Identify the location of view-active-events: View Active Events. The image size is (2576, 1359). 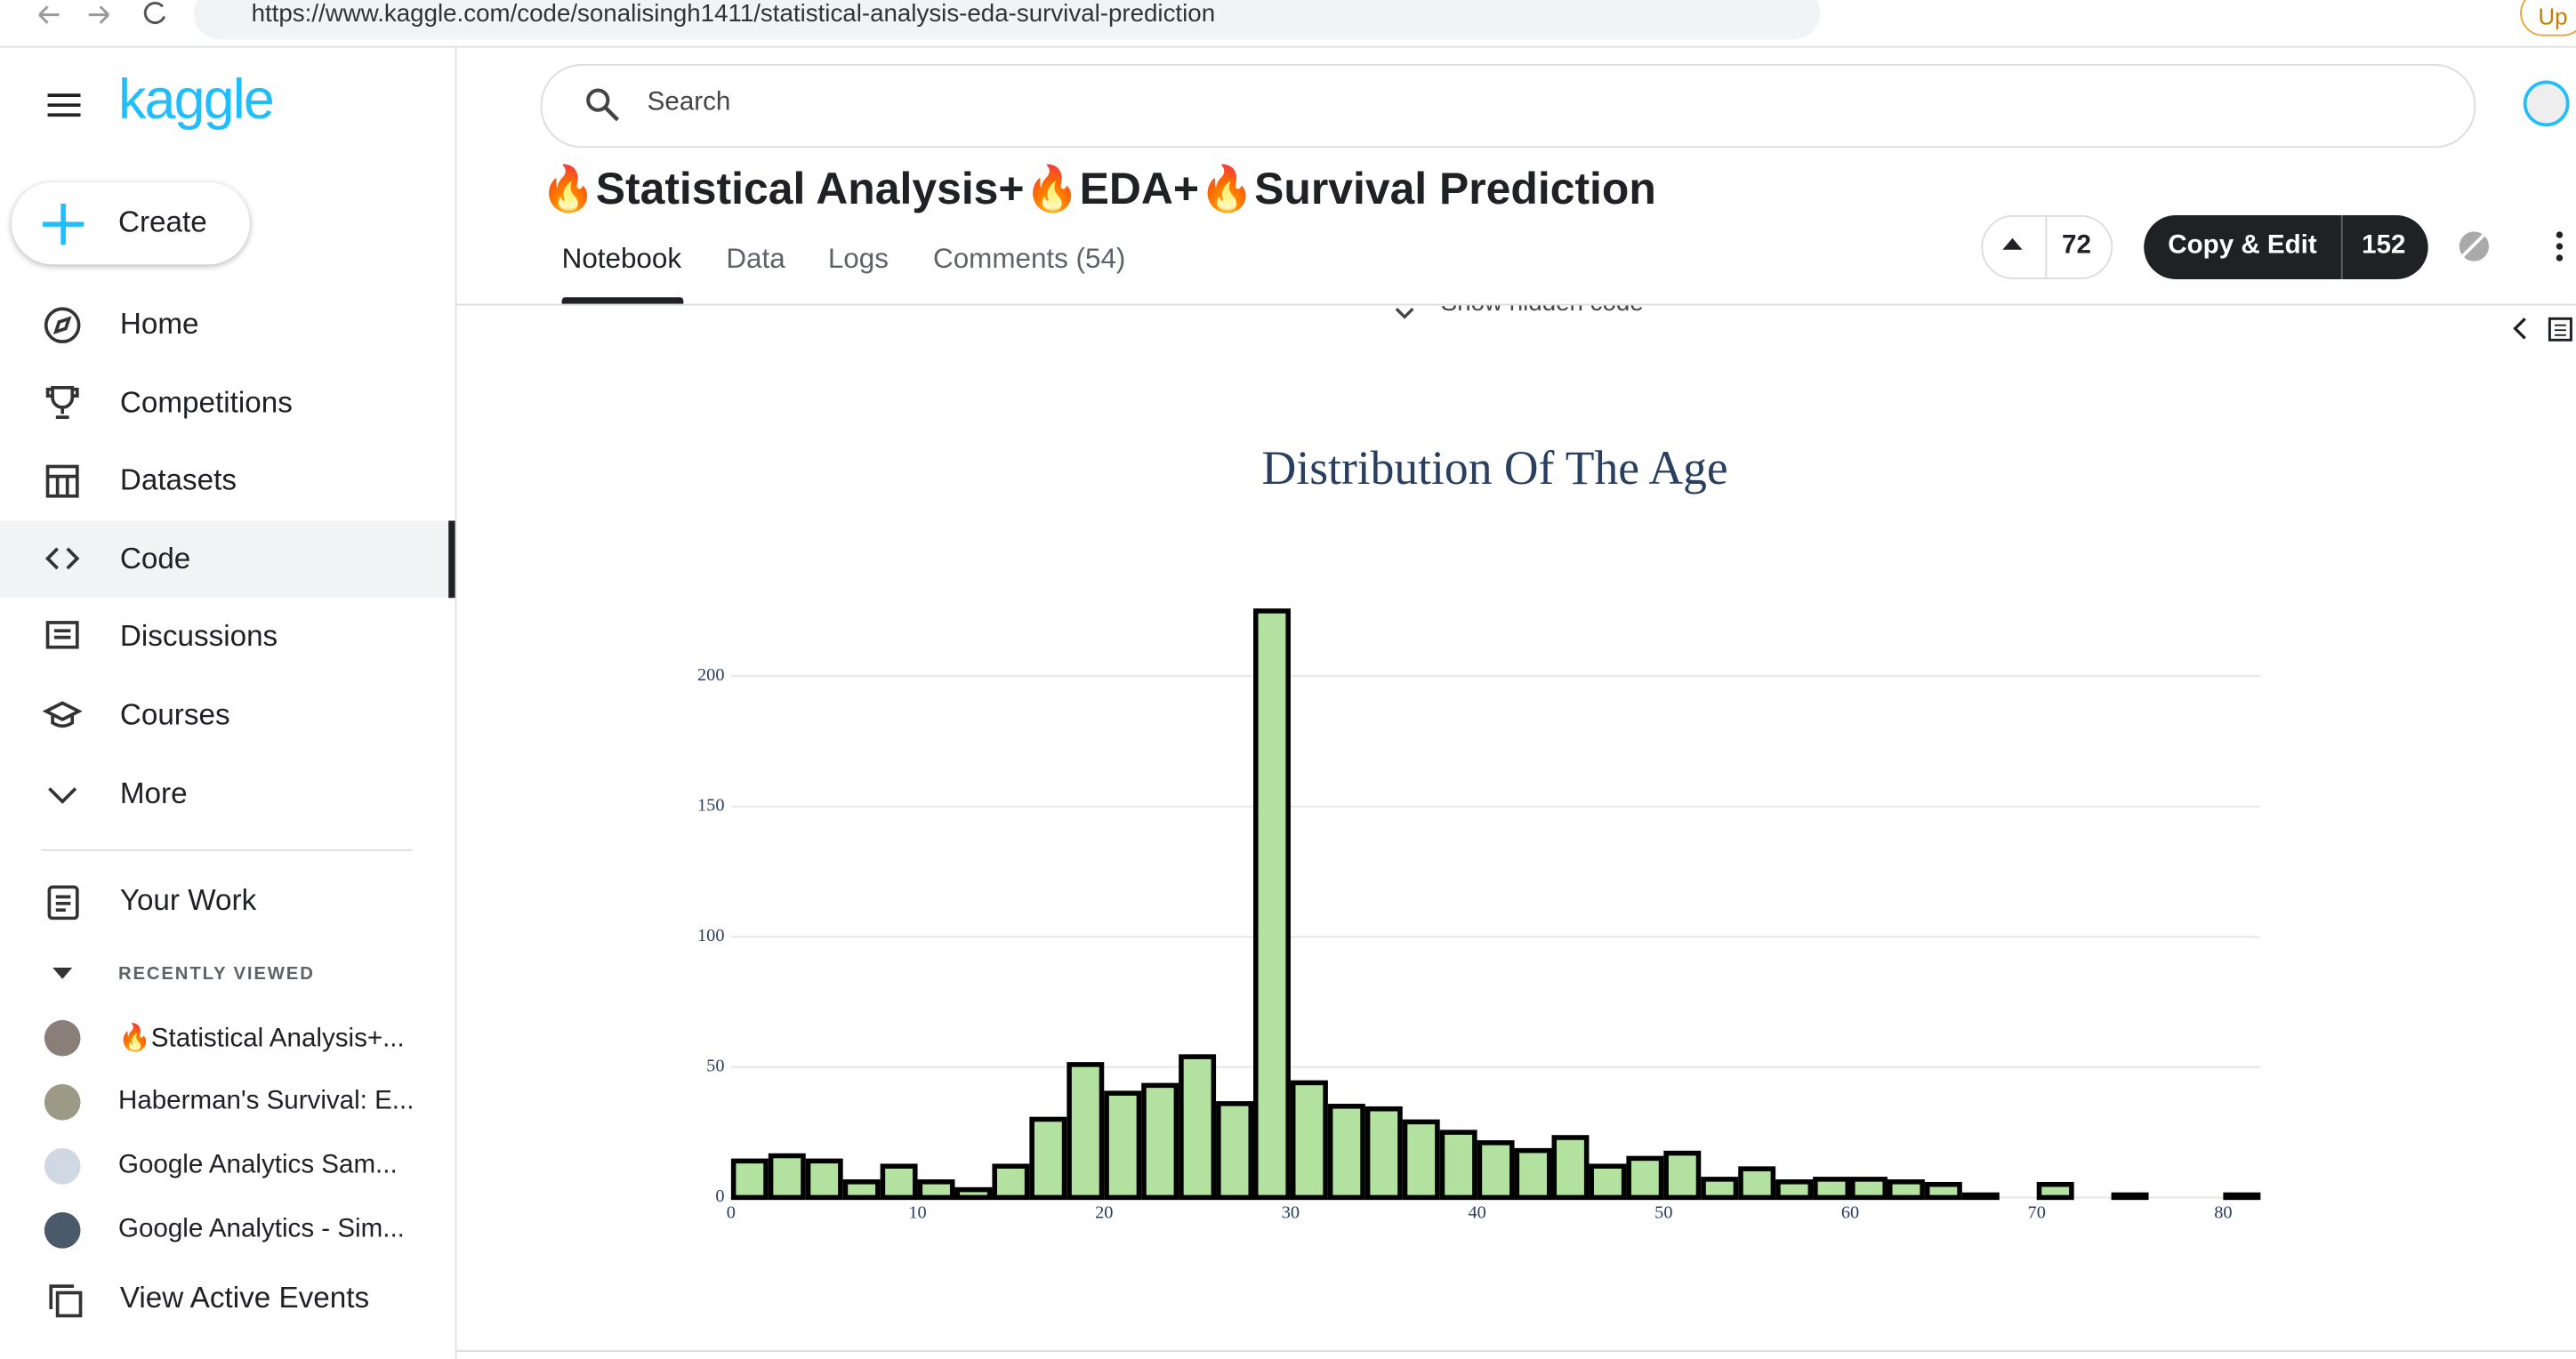
(244, 1298).